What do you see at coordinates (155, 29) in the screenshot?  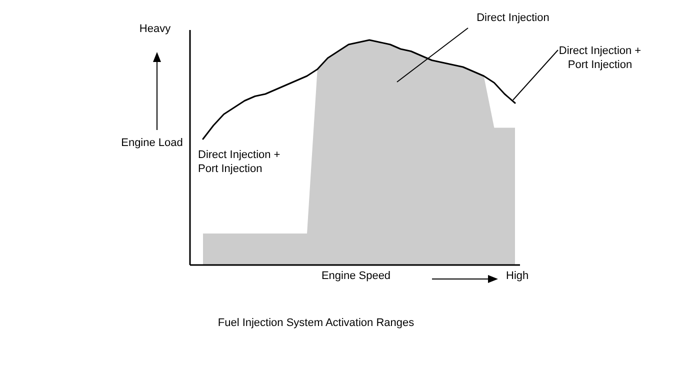 I see `text: Heavy` at bounding box center [155, 29].